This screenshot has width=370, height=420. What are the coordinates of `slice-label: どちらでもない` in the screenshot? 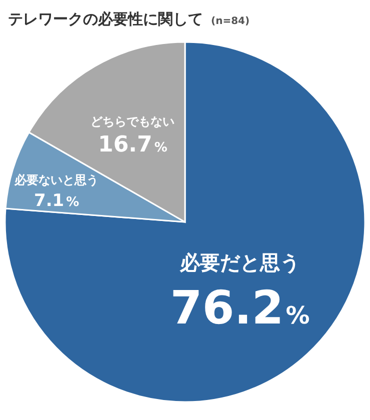 It's located at (132, 121).